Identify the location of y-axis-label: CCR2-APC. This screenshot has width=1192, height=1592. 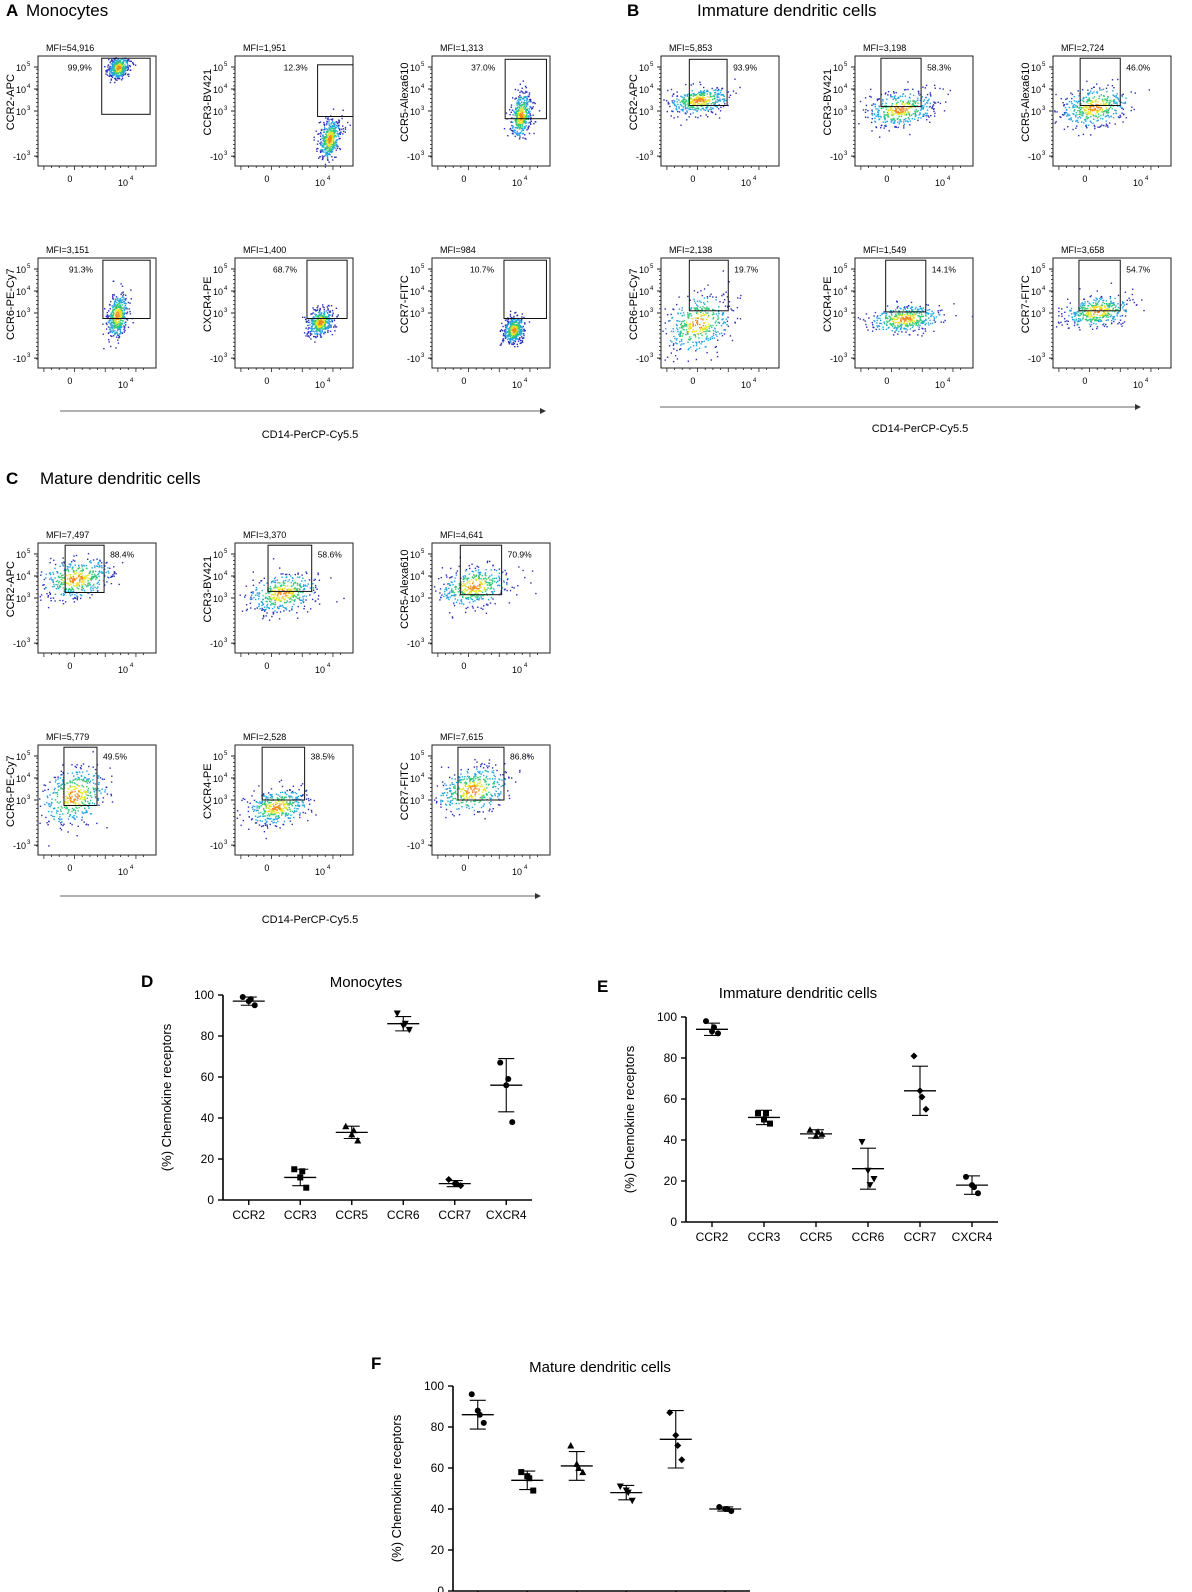
(11, 102).